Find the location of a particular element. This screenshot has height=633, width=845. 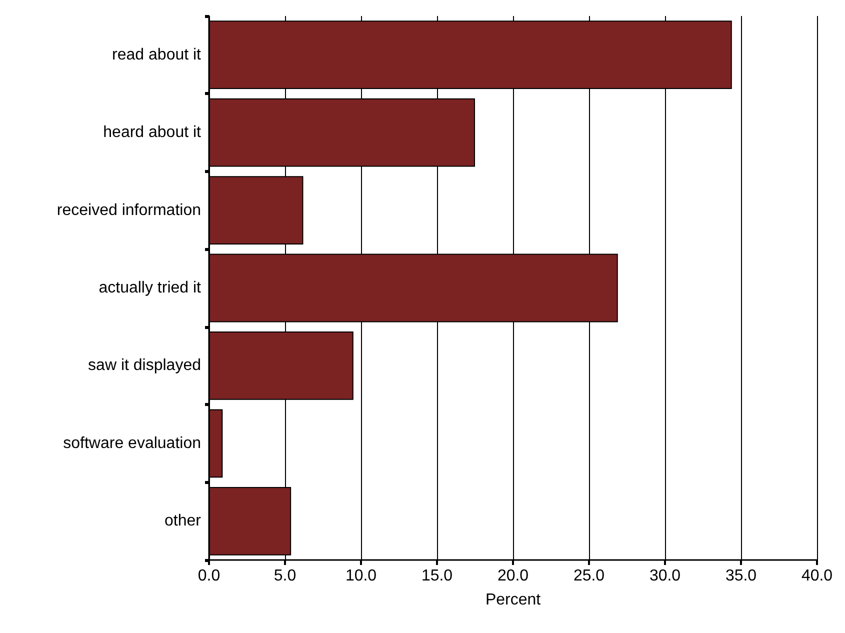

y-tick-label: heard about it is located at coordinates (152, 133).